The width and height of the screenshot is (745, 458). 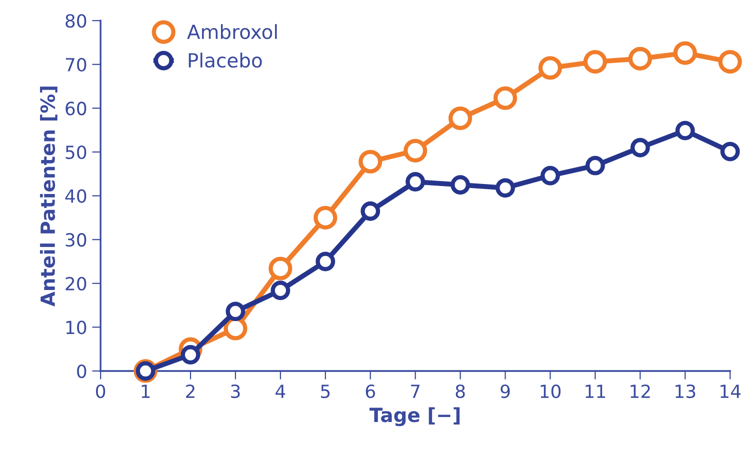 I want to click on x-tick-label: 1, so click(x=146, y=391).